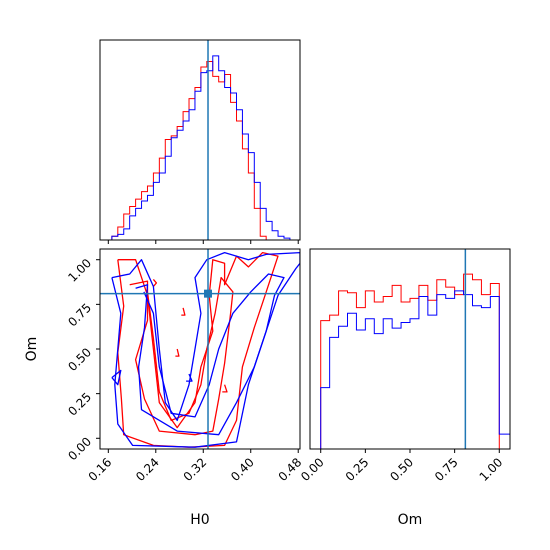 The width and height of the screenshot is (550, 550). I want to click on joint-y-tick-label: 0.75, so click(79, 315).